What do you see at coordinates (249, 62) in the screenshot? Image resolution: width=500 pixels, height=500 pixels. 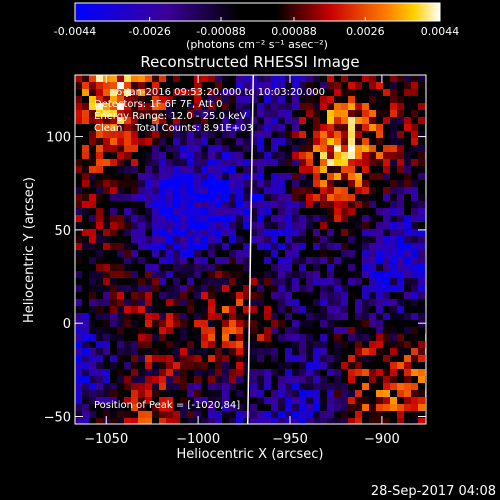 I see `chart-title: Reconstructed RHESSI Image` at bounding box center [249, 62].